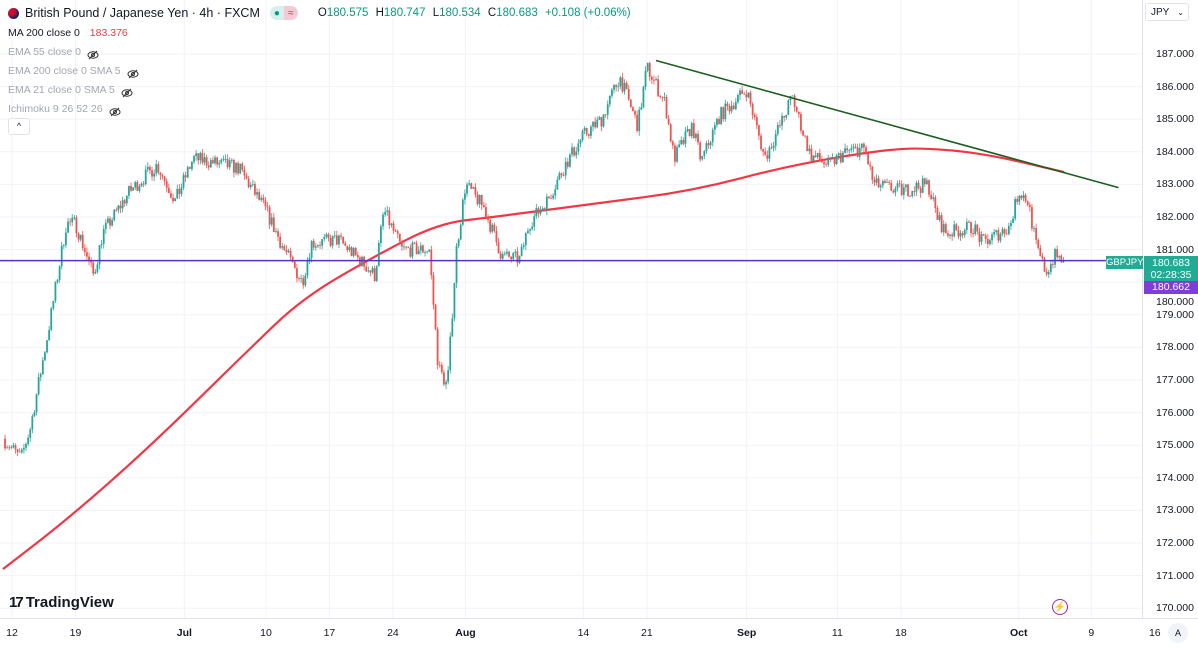 This screenshot has height=649, width=1198. What do you see at coordinates (347, 13) in the screenshot?
I see `open-value: 180.575` at bounding box center [347, 13].